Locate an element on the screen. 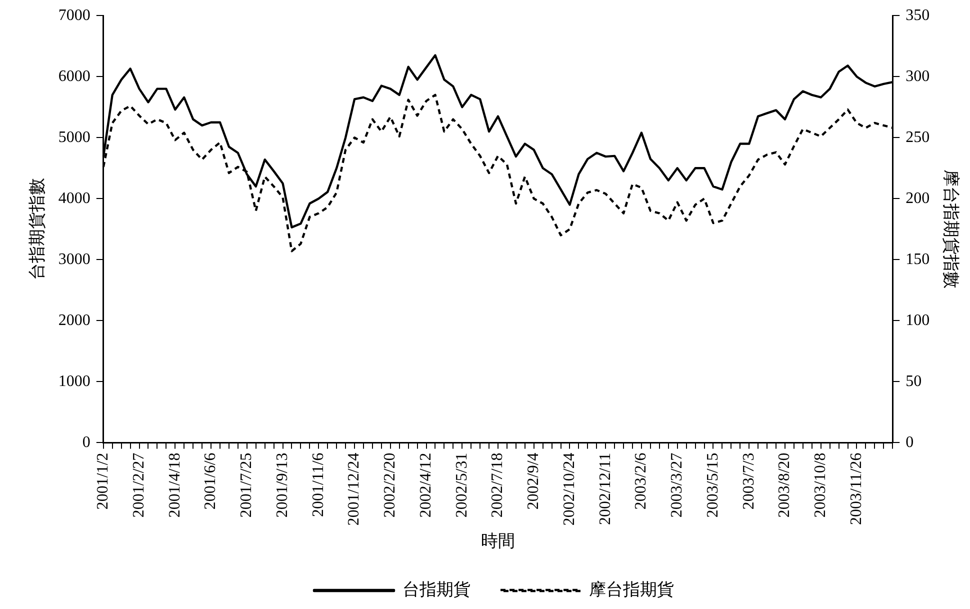 This screenshot has height=609, width=970. x-tick-label: 2002/2/20 is located at coordinates (390, 485).